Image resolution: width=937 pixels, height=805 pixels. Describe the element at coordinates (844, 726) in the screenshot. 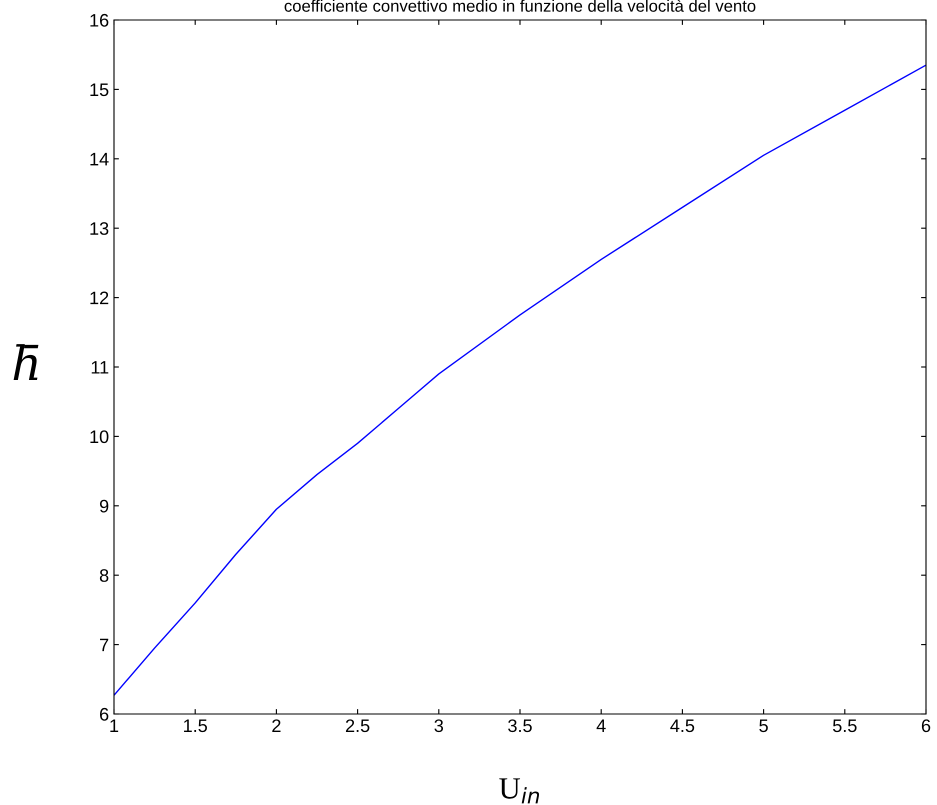

I see `x-tick-label: 5.5` at that location.